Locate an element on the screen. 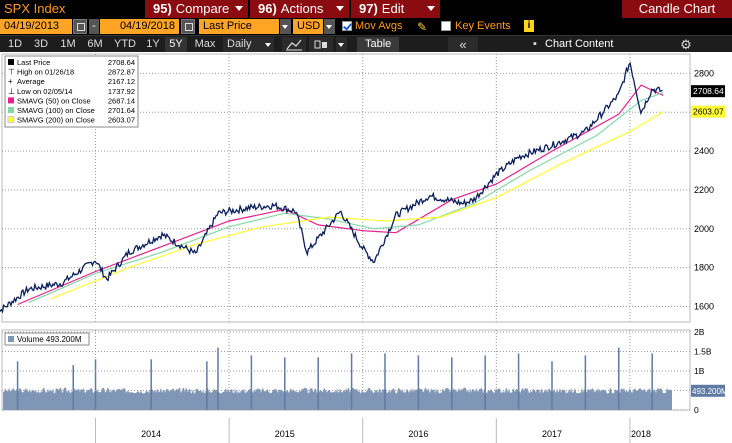 The height and width of the screenshot is (443, 732). period-1m: 1M is located at coordinates (68, 44).